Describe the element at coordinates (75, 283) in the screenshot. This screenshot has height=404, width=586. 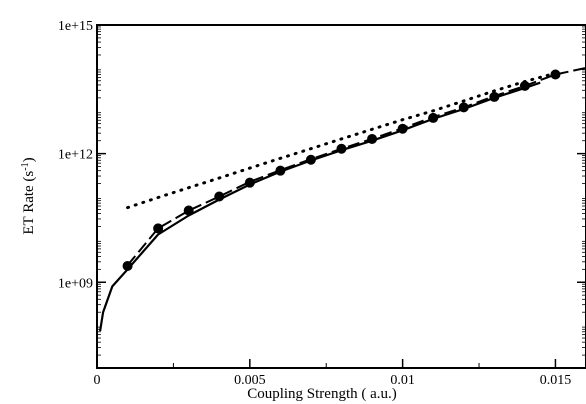
I see `y-tick-label: 1e+09` at that location.